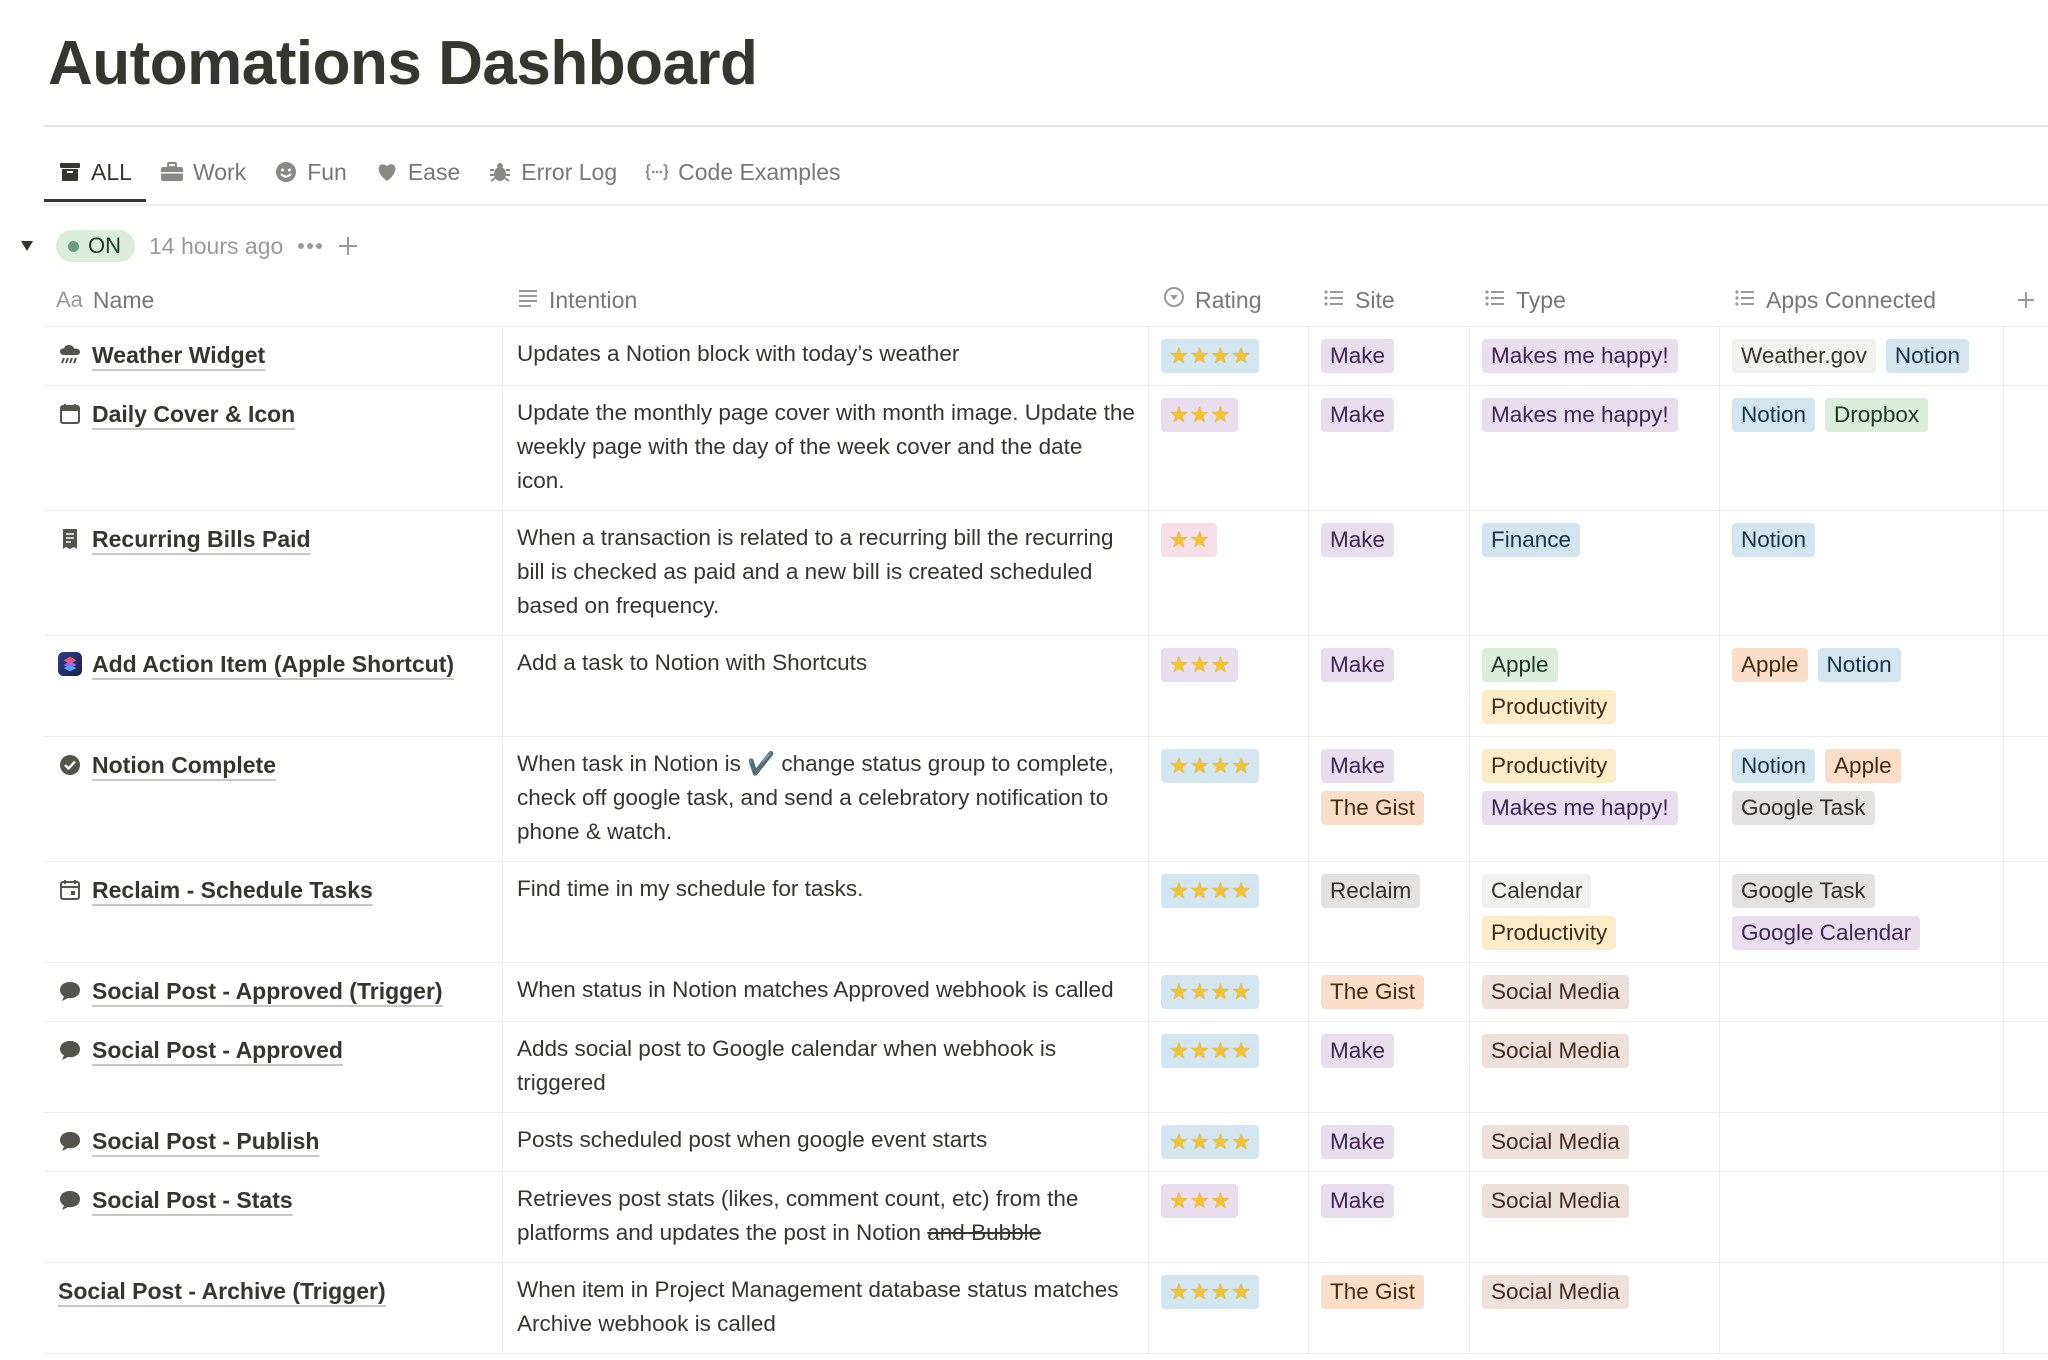  I want to click on name-cell: Weather Widget, so click(273, 356).